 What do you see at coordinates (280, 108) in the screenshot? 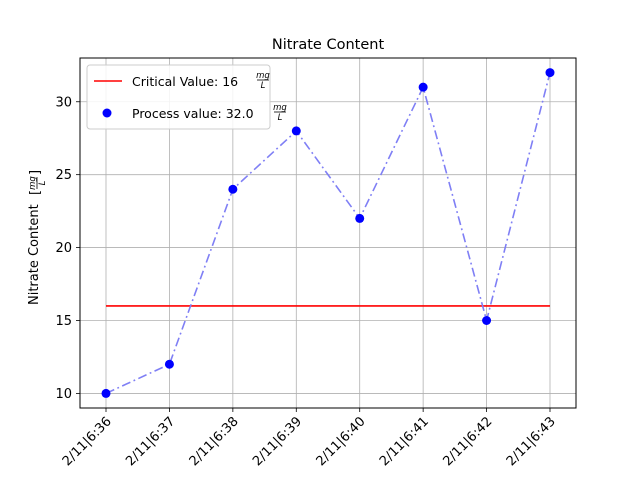
I see `legend-process-unit-numerator: mg` at bounding box center [280, 108].